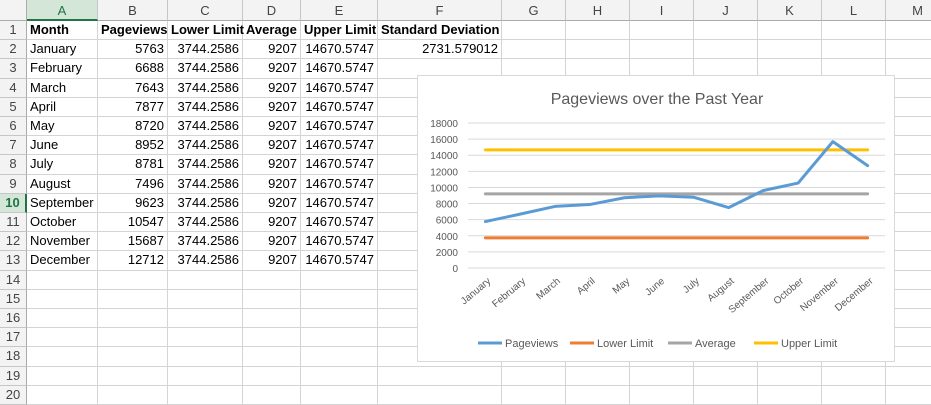 This screenshot has height=405, width=931. What do you see at coordinates (272, 242) in the screenshot?
I see `cell-d12: 9207` at bounding box center [272, 242].